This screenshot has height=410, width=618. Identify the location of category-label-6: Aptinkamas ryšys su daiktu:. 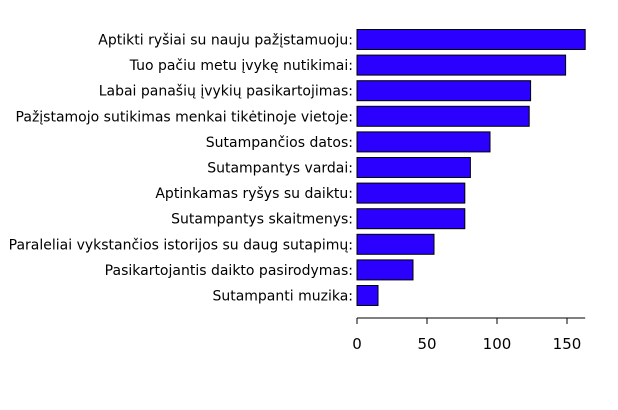
(254, 194).